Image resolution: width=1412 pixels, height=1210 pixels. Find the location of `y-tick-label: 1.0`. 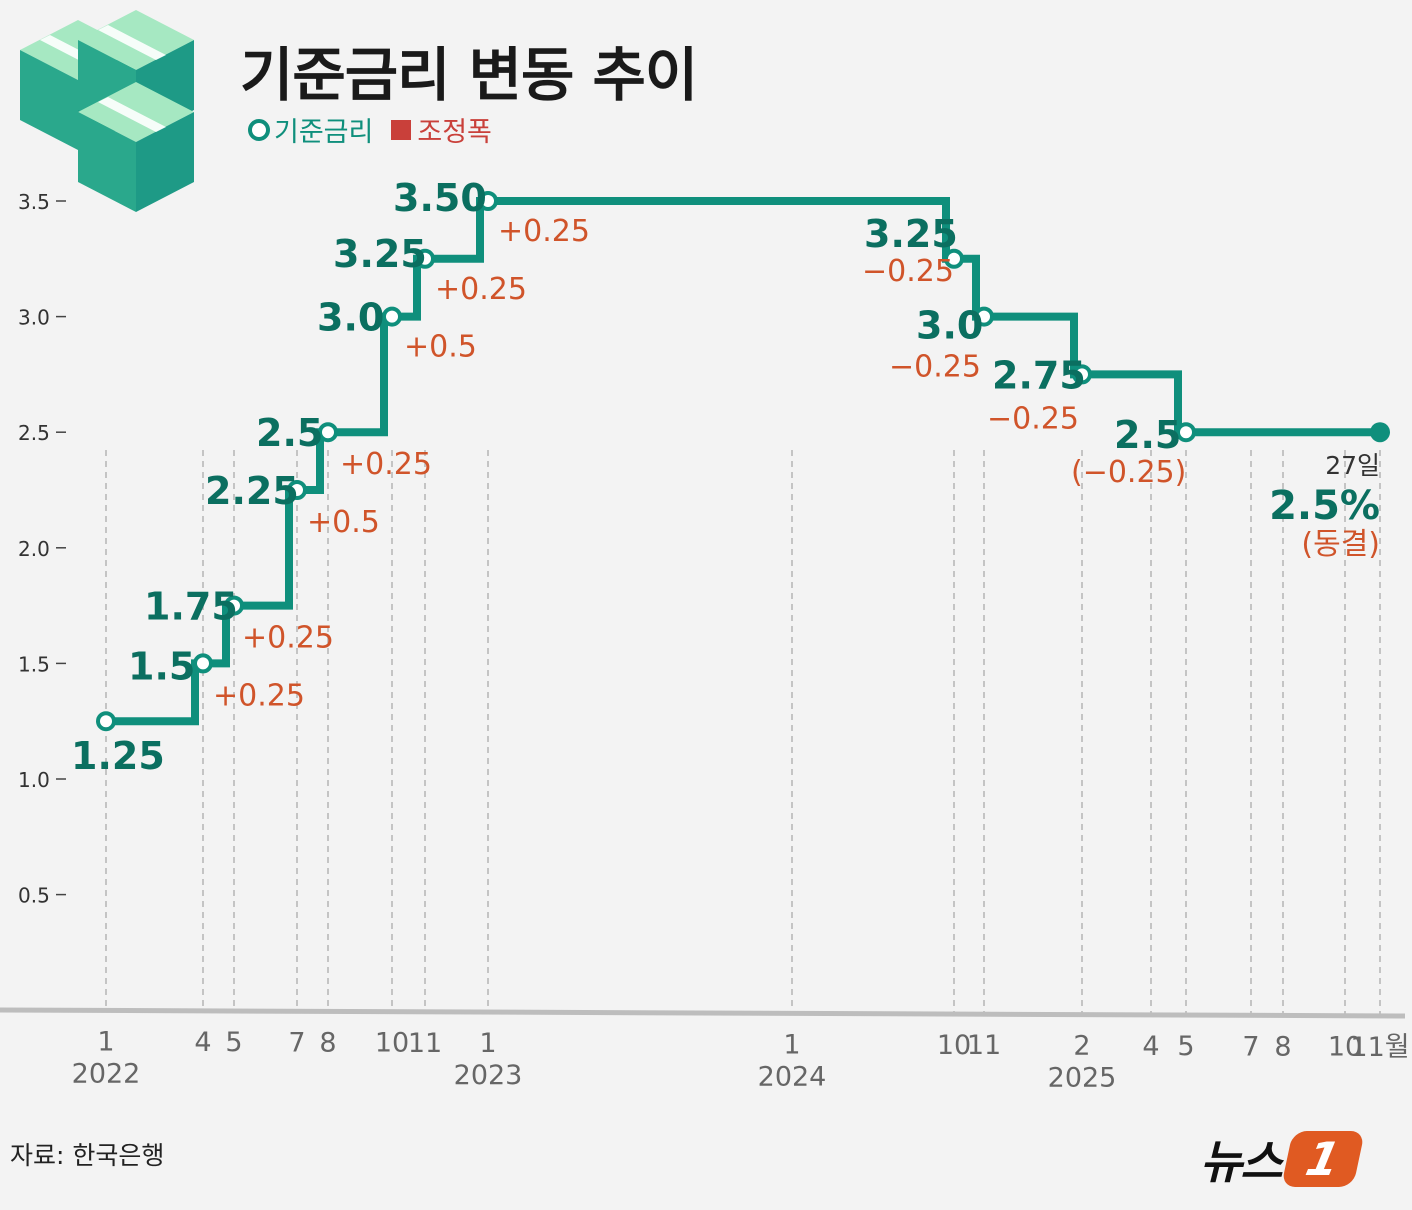

y-tick-label: 1.0 is located at coordinates (34, 780).